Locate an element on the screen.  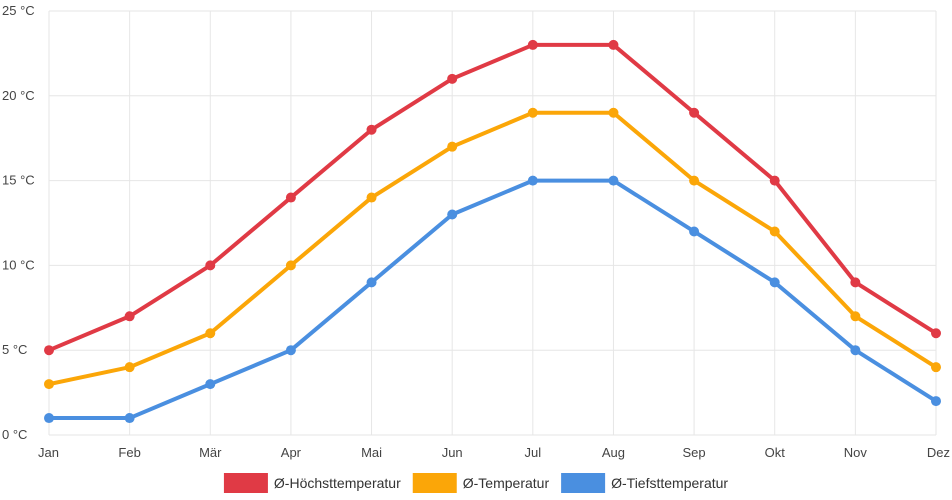
x-tick-label: Mai is located at coordinates (371, 452).